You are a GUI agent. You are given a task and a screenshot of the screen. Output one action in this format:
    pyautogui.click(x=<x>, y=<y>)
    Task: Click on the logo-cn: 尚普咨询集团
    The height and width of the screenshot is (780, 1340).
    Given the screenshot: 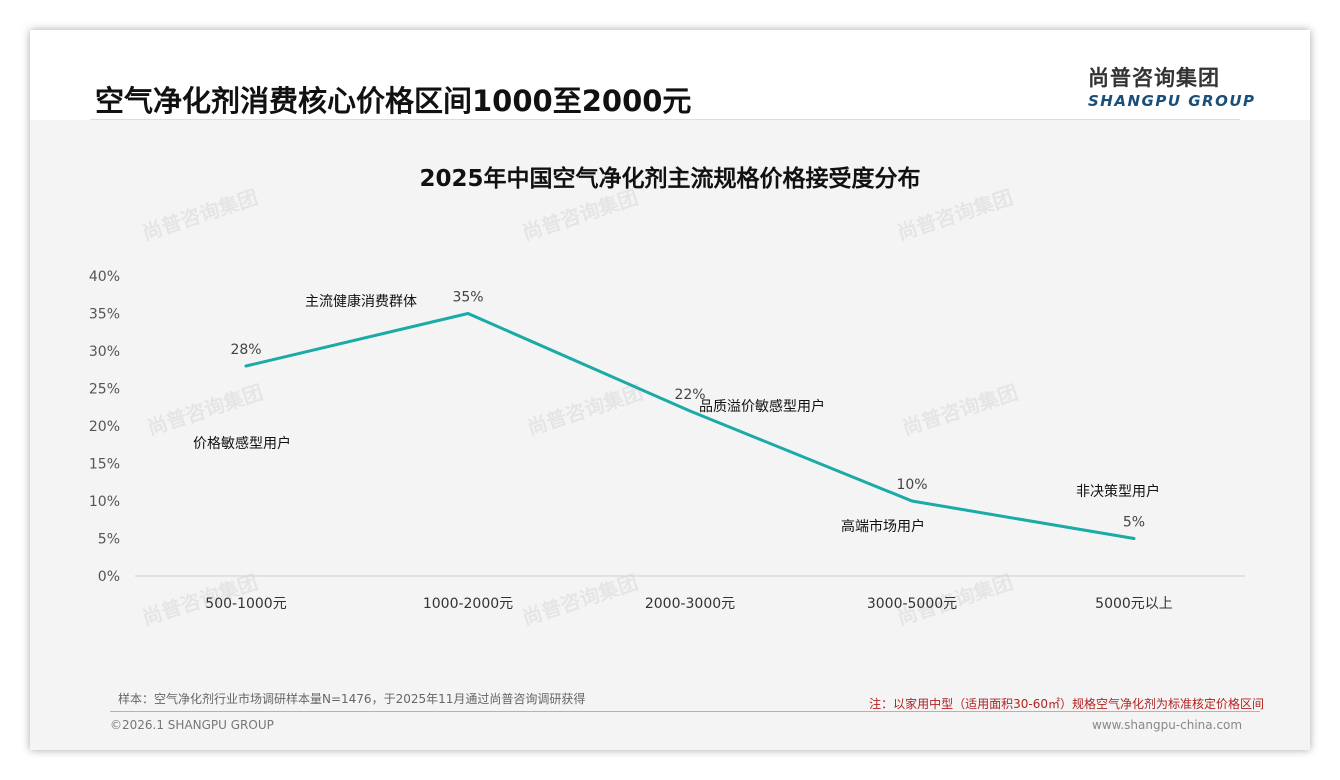 What is the action you would take?
    pyautogui.click(x=1154, y=78)
    